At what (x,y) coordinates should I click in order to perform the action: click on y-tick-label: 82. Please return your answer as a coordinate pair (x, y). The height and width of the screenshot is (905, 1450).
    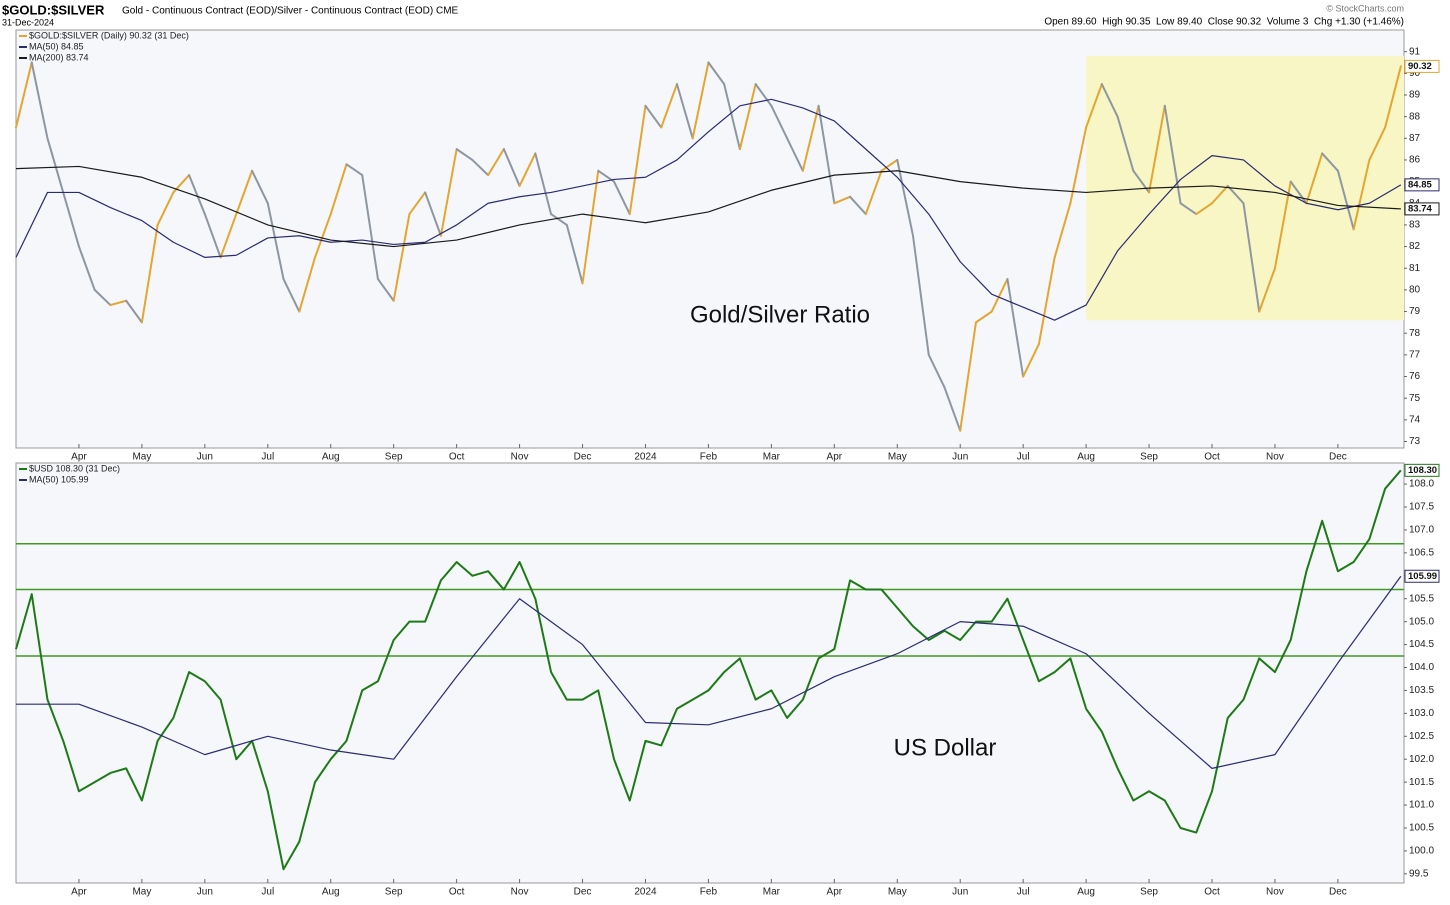
    Looking at the image, I should click on (1415, 246).